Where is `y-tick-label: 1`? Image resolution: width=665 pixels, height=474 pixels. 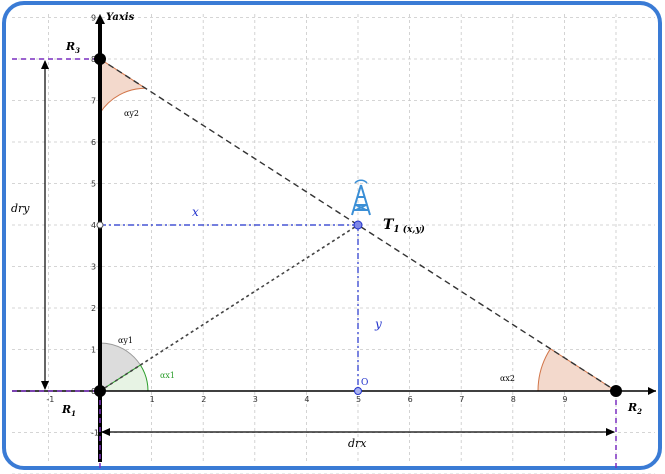
y-tick-label: 1 is located at coordinates (93, 350).